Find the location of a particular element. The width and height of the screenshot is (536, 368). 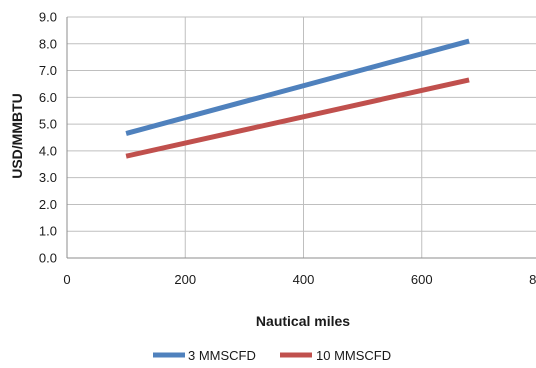

legend-label-2: 10 MMSCFD is located at coordinates (353, 355).